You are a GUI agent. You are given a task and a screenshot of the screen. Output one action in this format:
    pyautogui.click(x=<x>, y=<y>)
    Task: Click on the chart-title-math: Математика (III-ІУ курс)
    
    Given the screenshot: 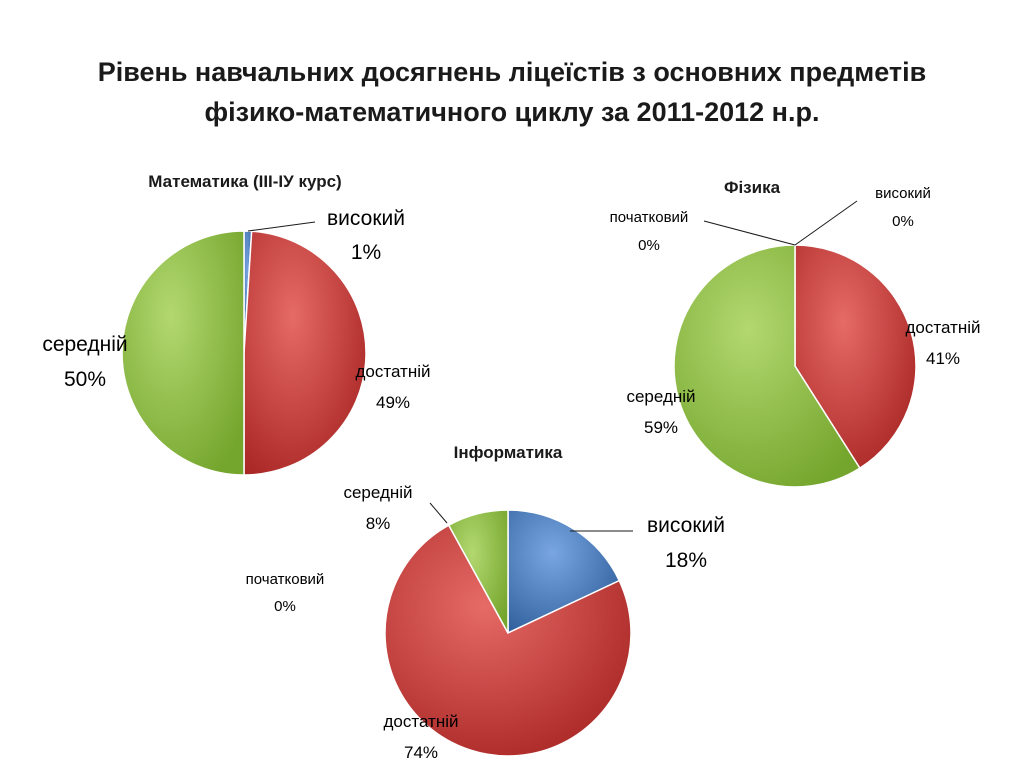 What is the action you would take?
    pyautogui.click(x=244, y=181)
    